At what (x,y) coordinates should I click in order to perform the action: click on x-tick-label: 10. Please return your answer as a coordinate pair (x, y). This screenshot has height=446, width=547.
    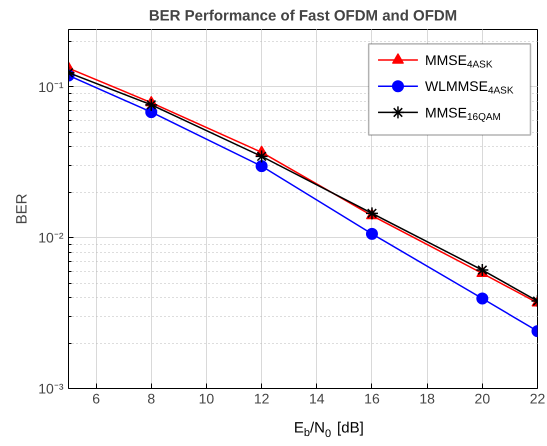
    Looking at the image, I should click on (206, 398).